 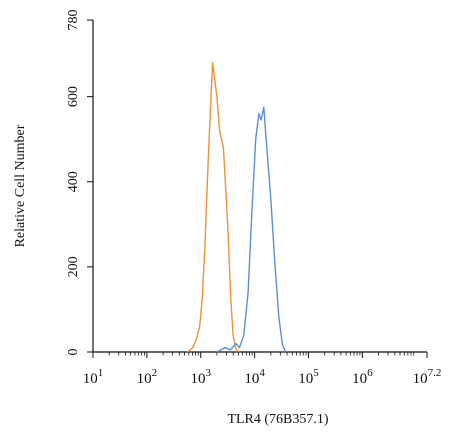 I want to click on y-axis-title: Relative Cell Number, so click(x=20, y=185).